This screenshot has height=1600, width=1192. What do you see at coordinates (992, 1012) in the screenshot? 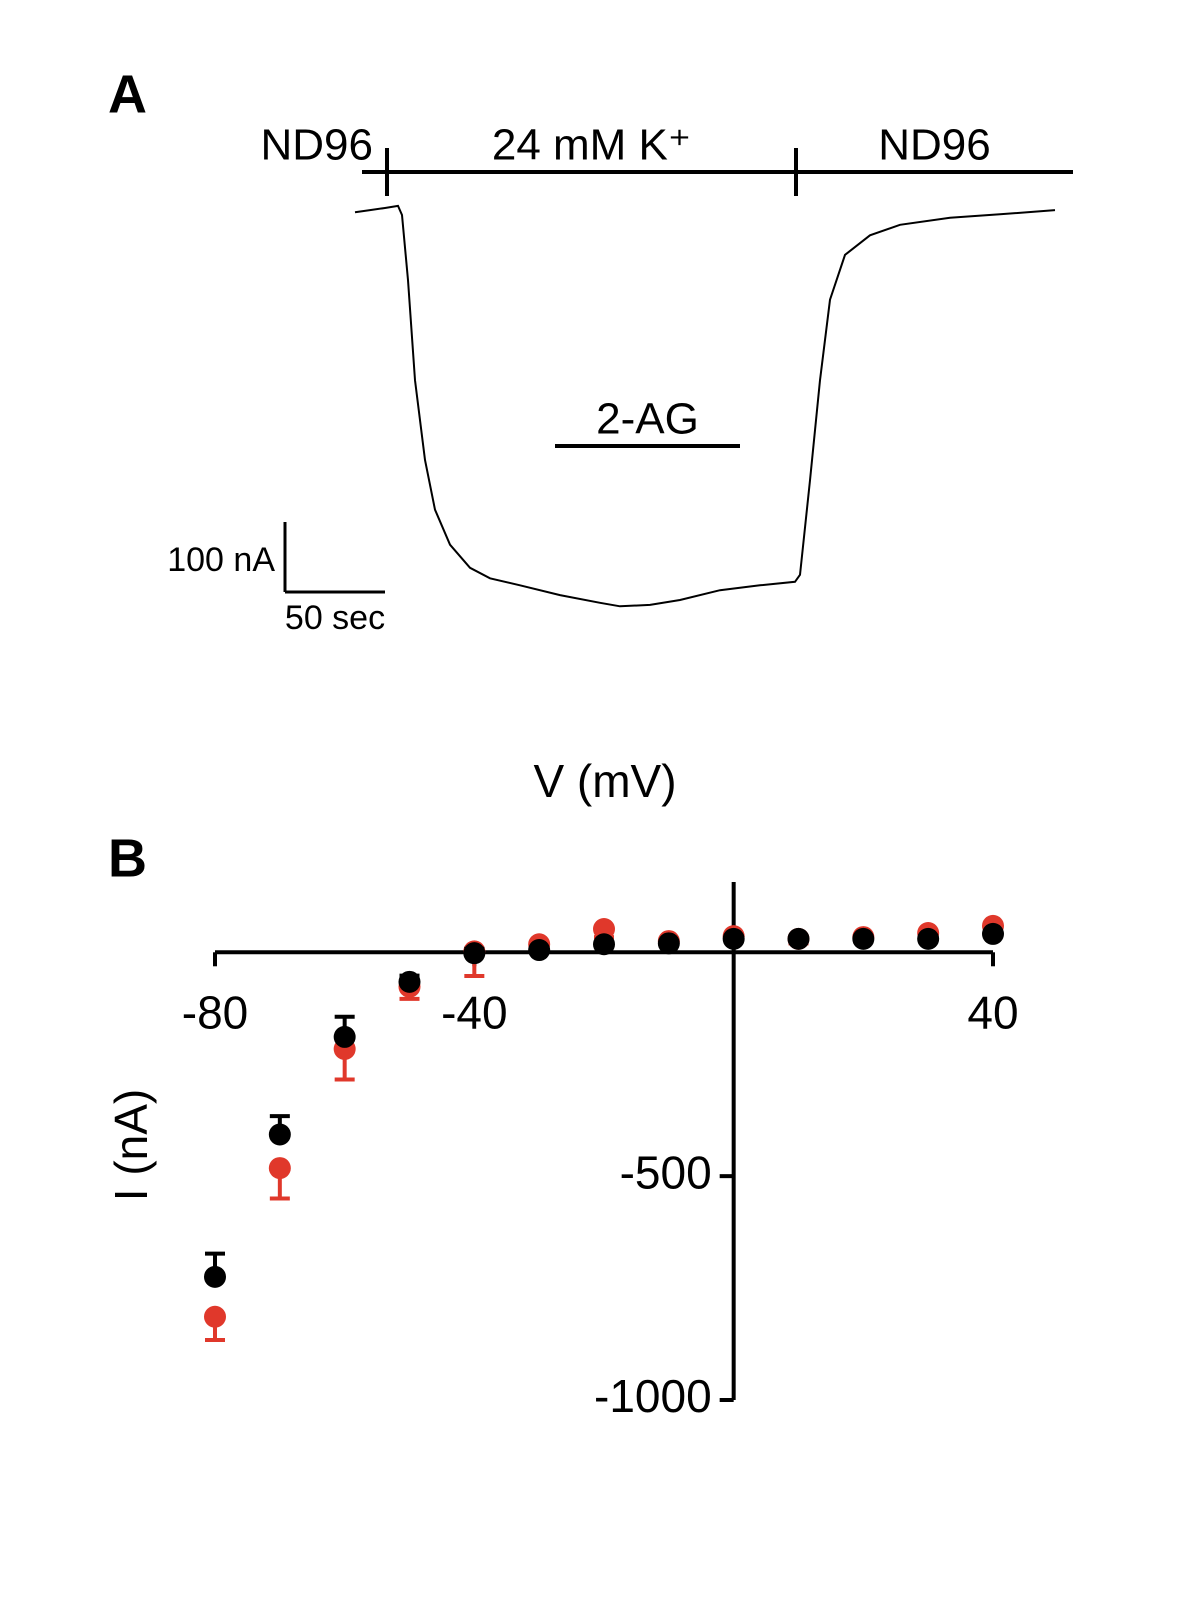
I see `x-tick-label: 40` at bounding box center [992, 1012].